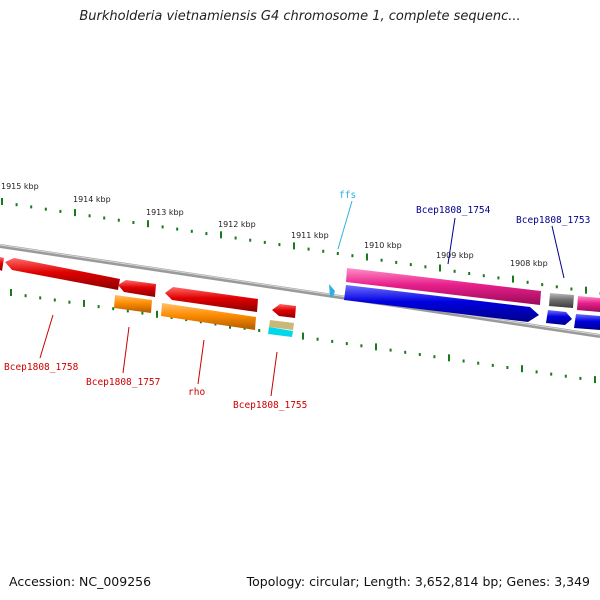  What do you see at coordinates (237, 224) in the screenshot?
I see `ruler-label-1912: 1912 kbp` at bounding box center [237, 224].